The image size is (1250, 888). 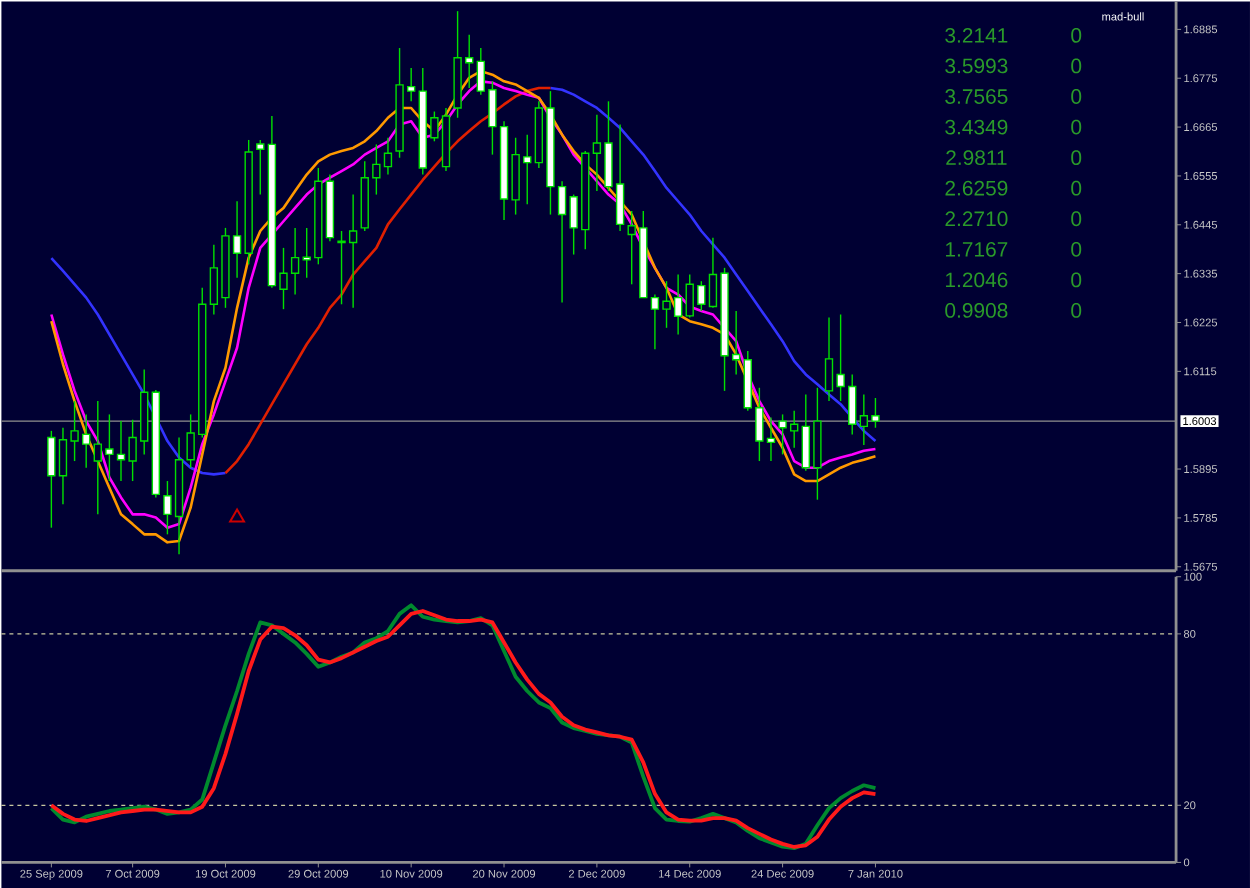 I want to click on text: 3.7565, so click(x=976, y=96).